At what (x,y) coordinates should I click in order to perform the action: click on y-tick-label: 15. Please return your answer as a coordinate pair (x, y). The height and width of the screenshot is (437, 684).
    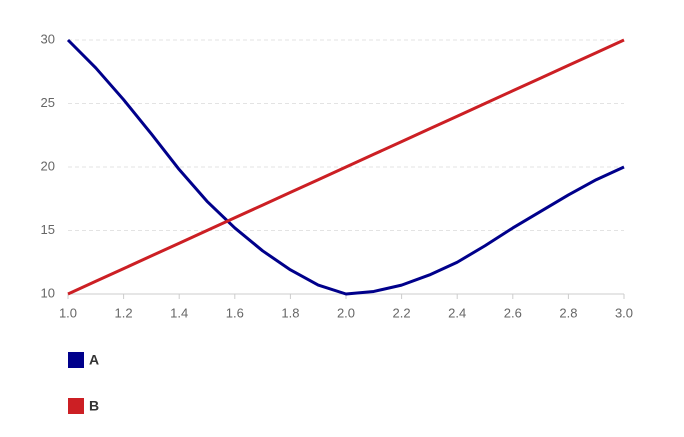
    Looking at the image, I should click on (48, 229).